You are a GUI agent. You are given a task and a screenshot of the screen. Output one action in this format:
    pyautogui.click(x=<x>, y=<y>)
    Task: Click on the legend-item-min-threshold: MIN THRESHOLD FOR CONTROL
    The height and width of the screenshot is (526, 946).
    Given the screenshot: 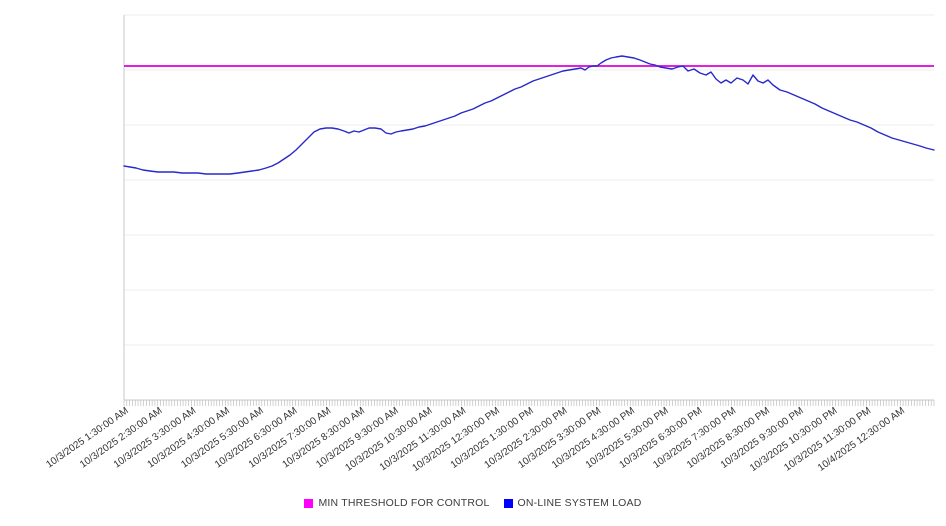 What is the action you would take?
    pyautogui.click(x=396, y=503)
    